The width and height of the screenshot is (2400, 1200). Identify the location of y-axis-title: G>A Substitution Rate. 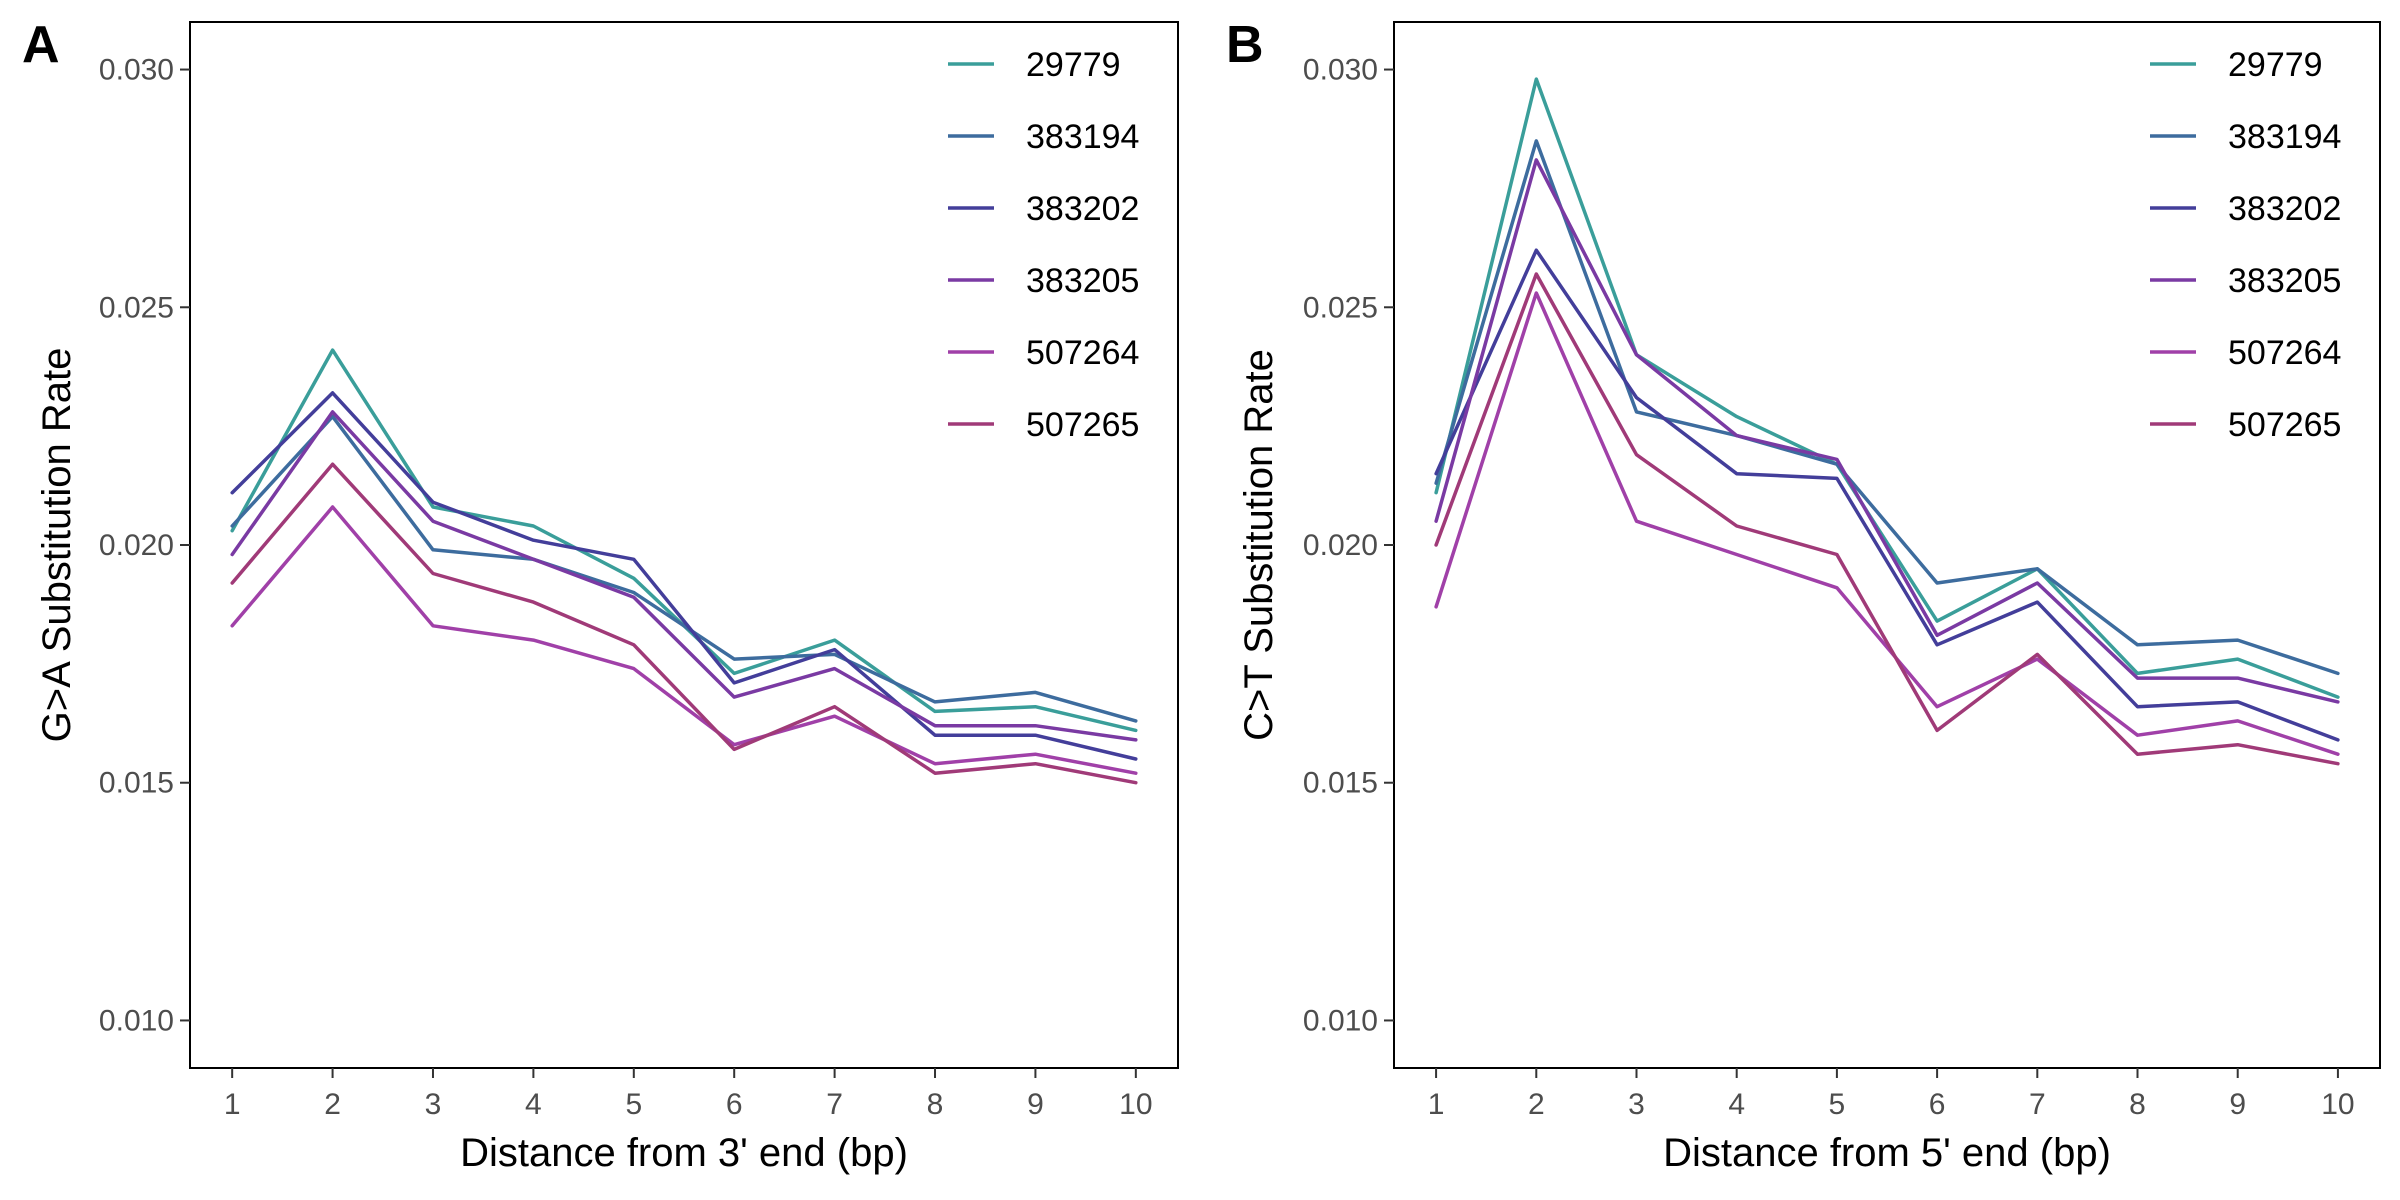
(57, 545).